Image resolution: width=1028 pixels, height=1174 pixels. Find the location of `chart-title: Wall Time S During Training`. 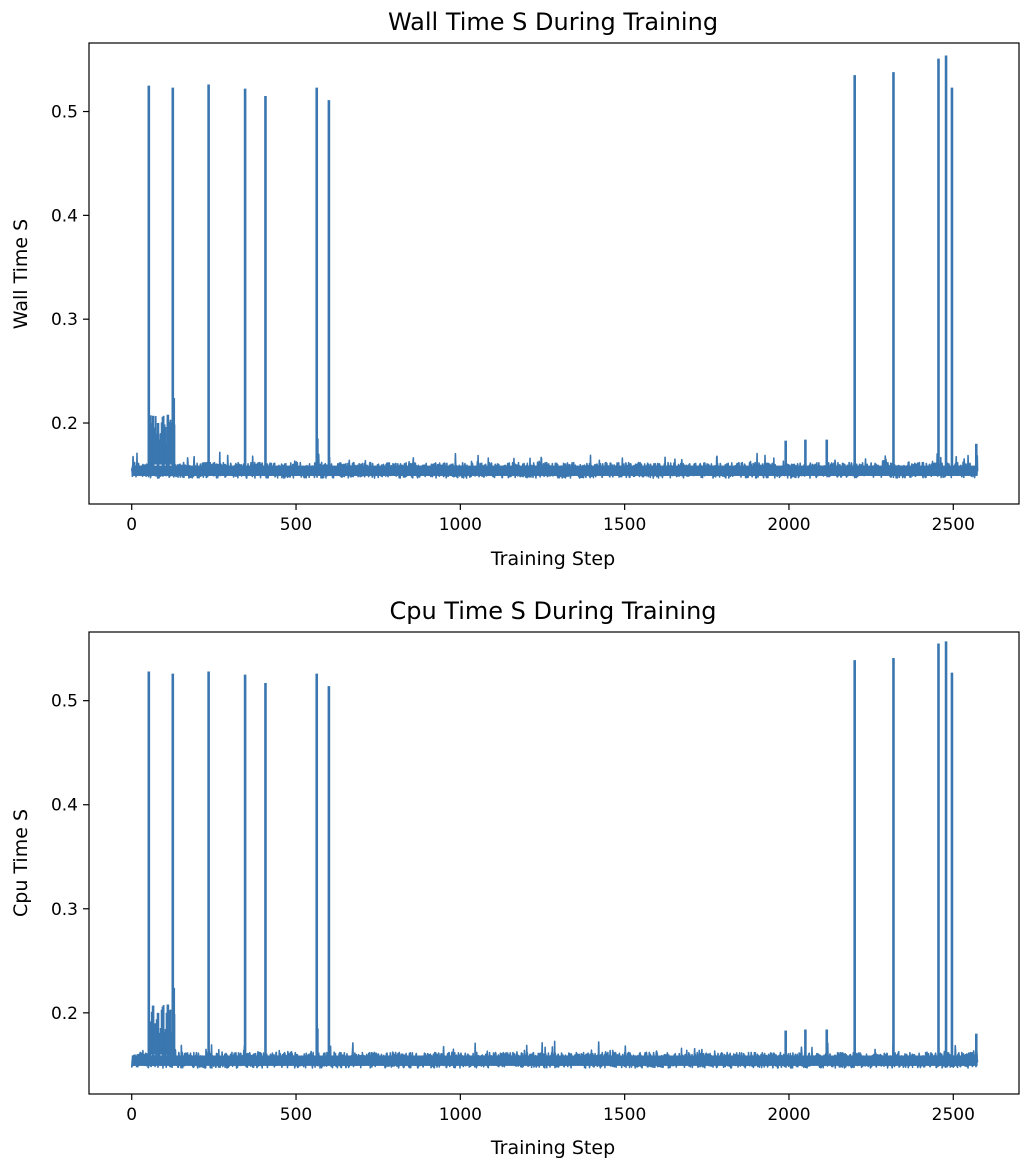

chart-title: Wall Time S During Training is located at coordinates (553, 22).